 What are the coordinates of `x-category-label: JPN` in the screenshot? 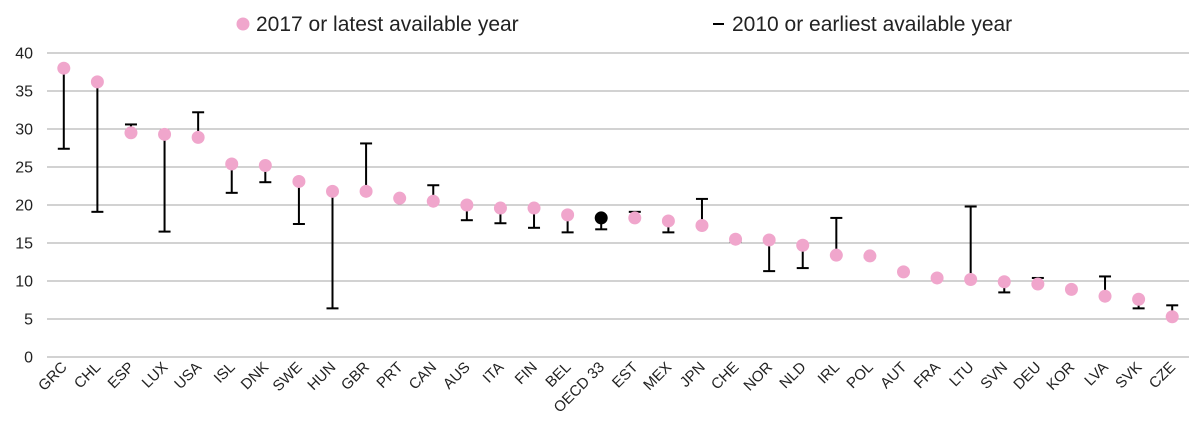 It's located at (693, 375).